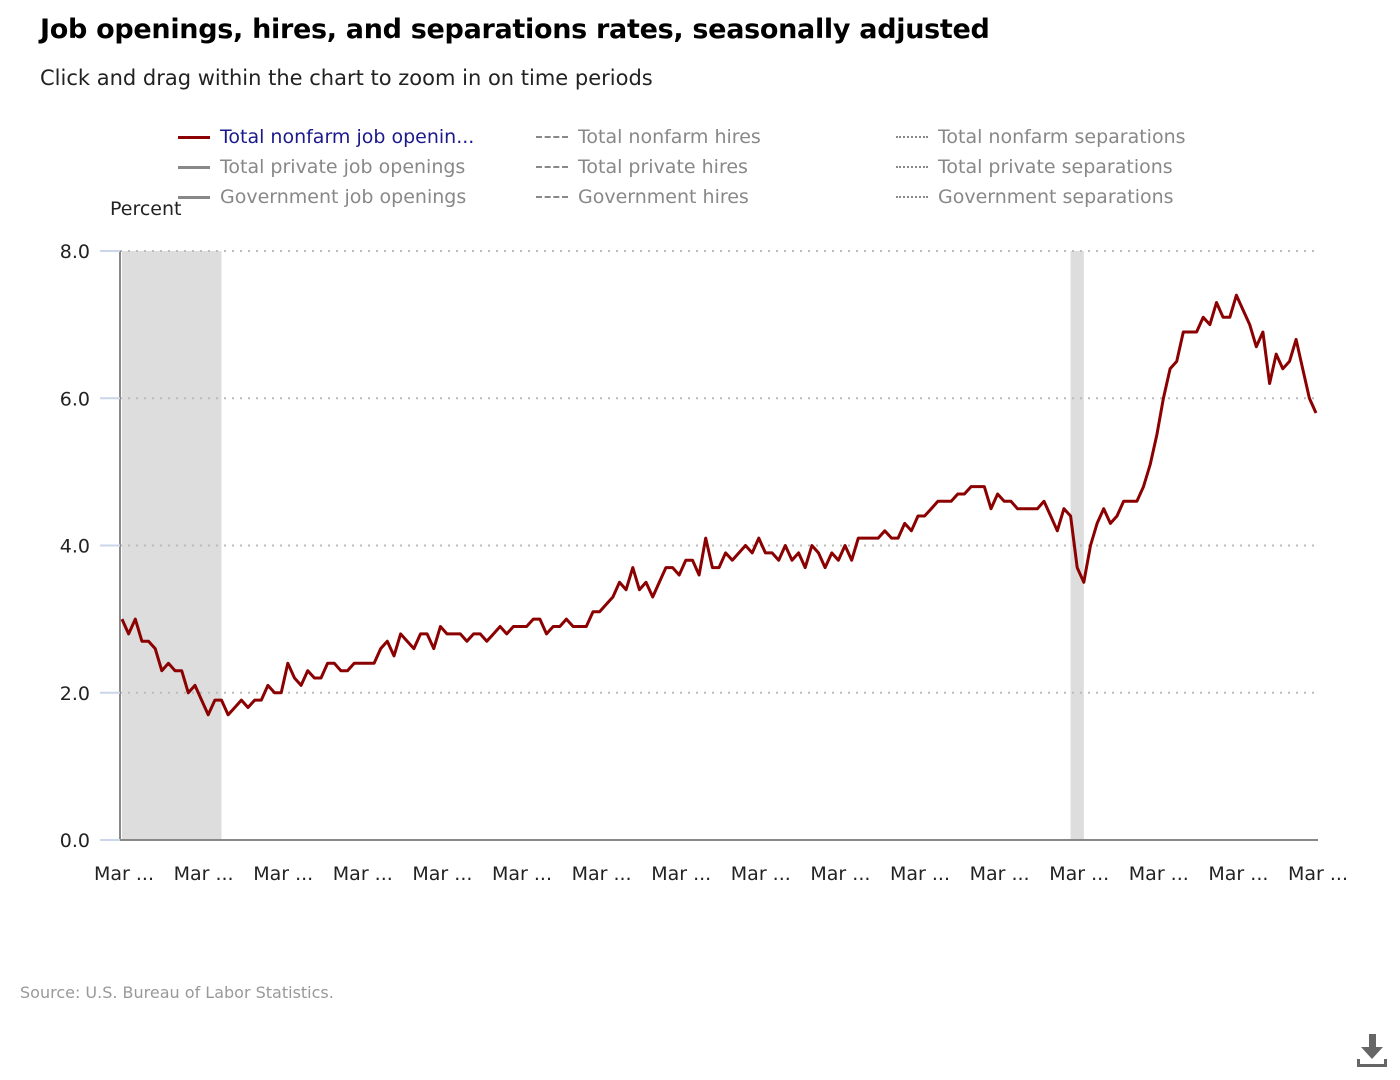 This screenshot has height=1080, width=1400. What do you see at coordinates (1041, 137) in the screenshot?
I see `legend-item-total-nonfarm-separations: Total nonfarm separations` at bounding box center [1041, 137].